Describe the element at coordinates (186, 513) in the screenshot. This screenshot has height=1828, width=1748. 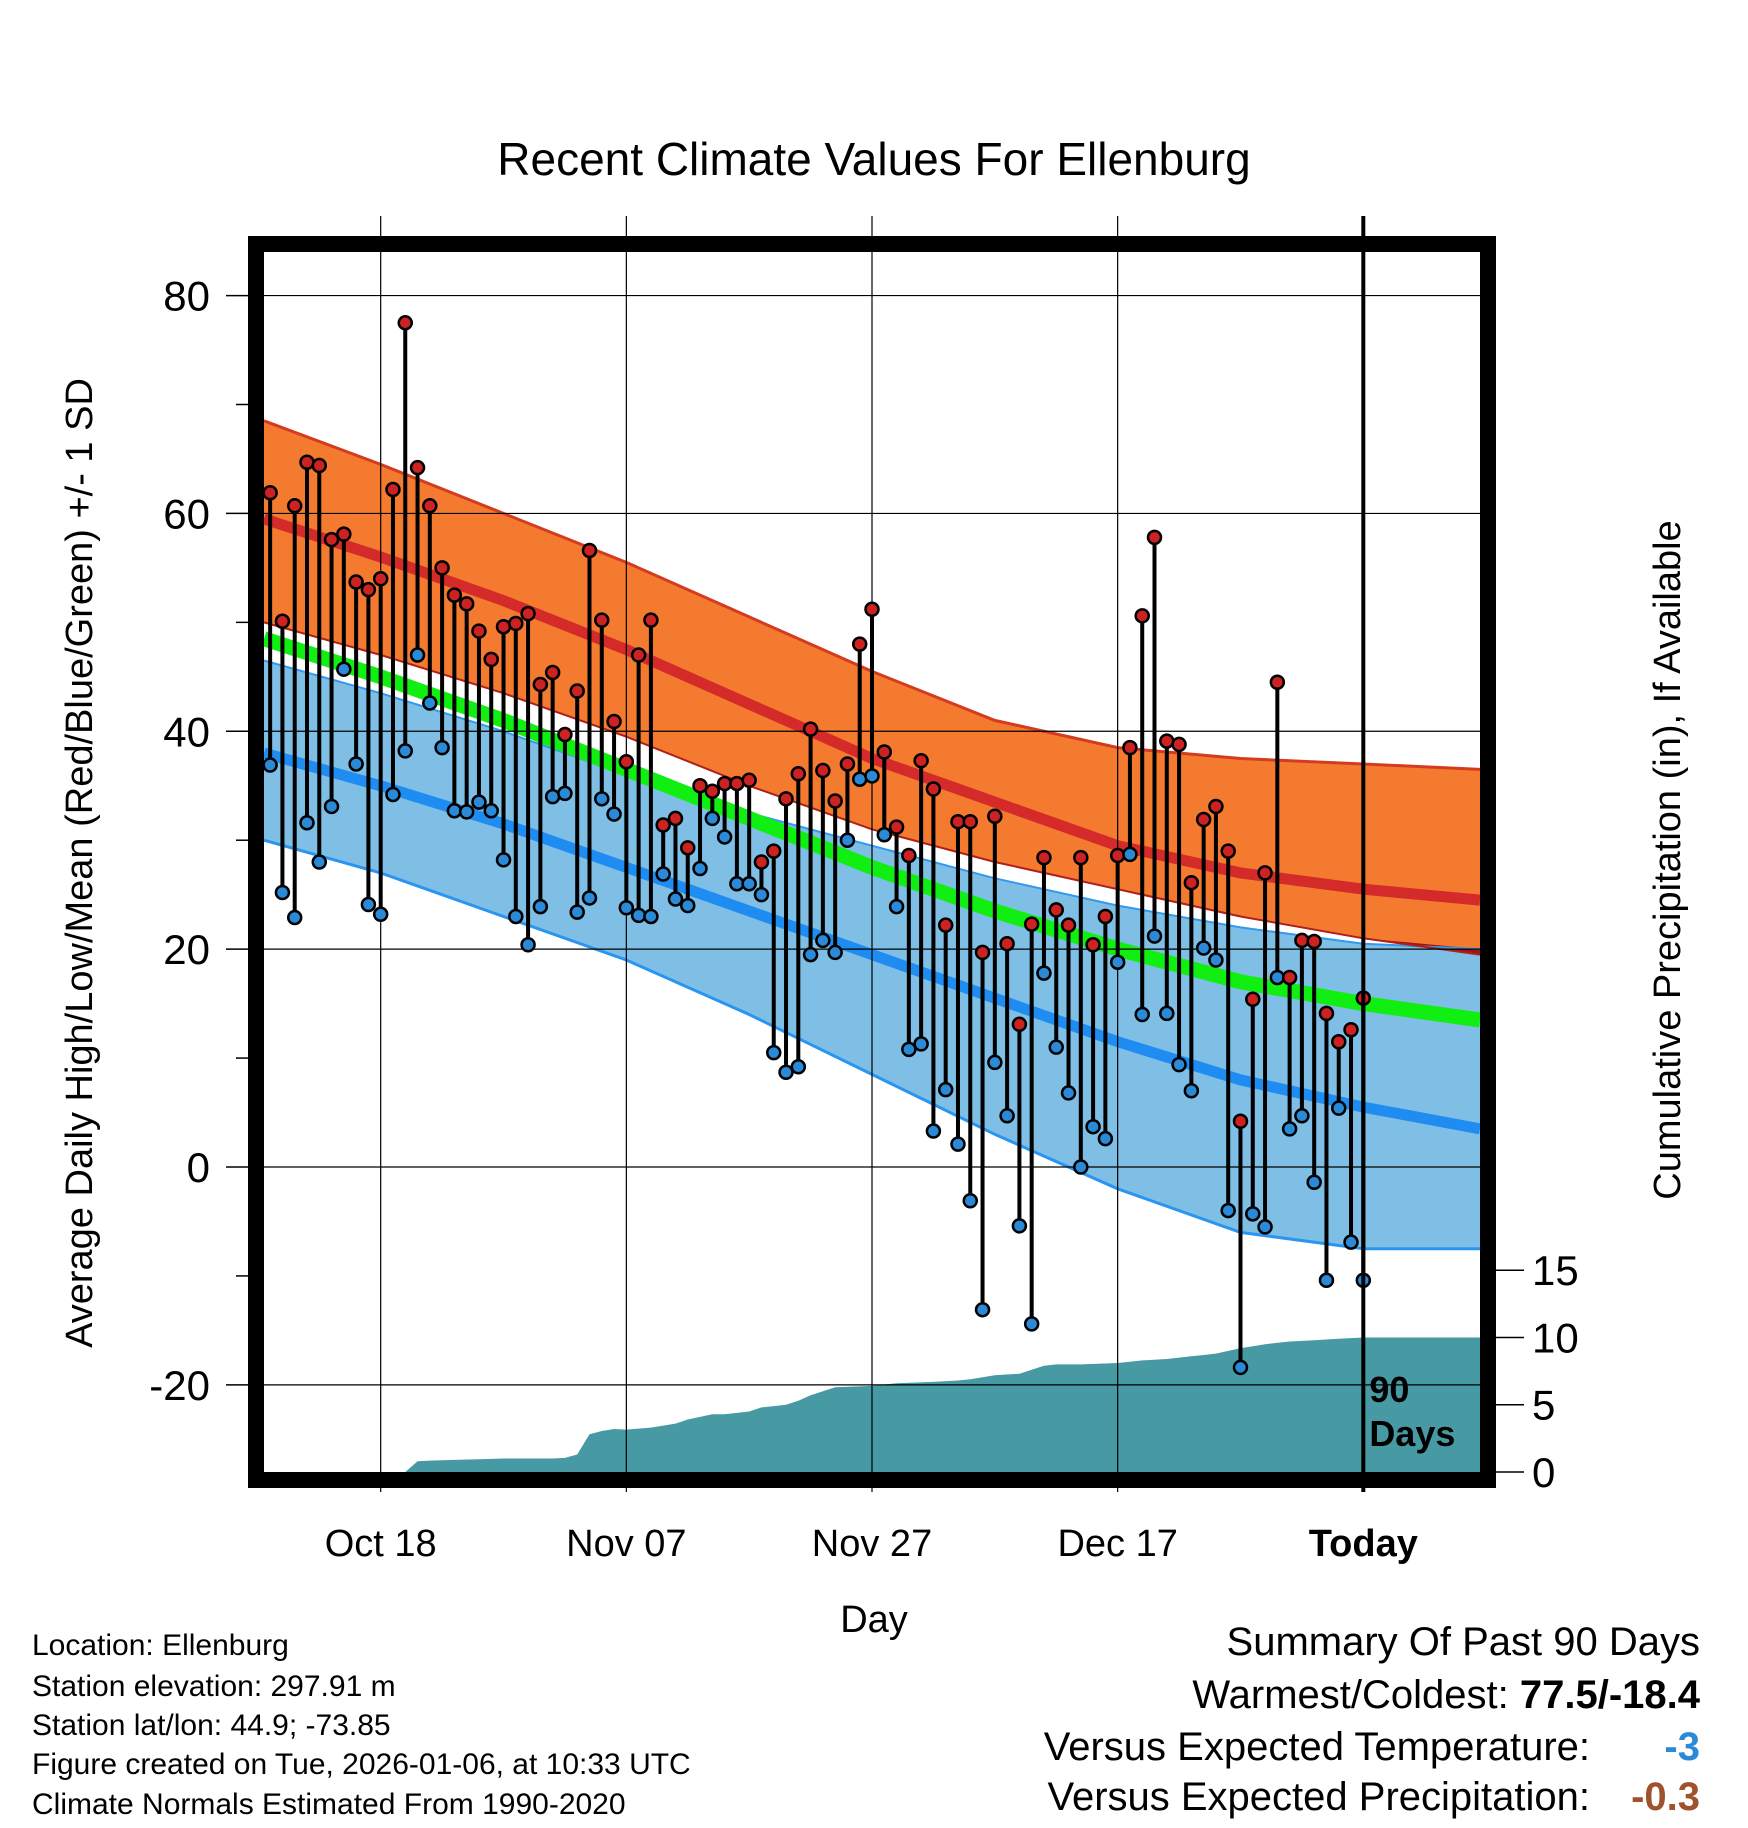
I see `y-tick-label: 60` at that location.